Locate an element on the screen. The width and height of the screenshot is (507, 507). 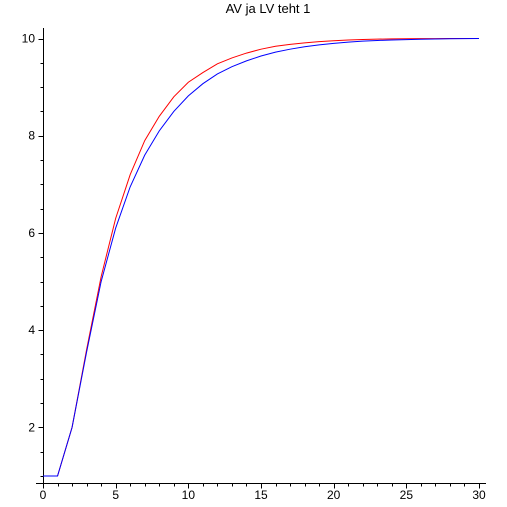
x-tick-label: 10 is located at coordinates (189, 495).